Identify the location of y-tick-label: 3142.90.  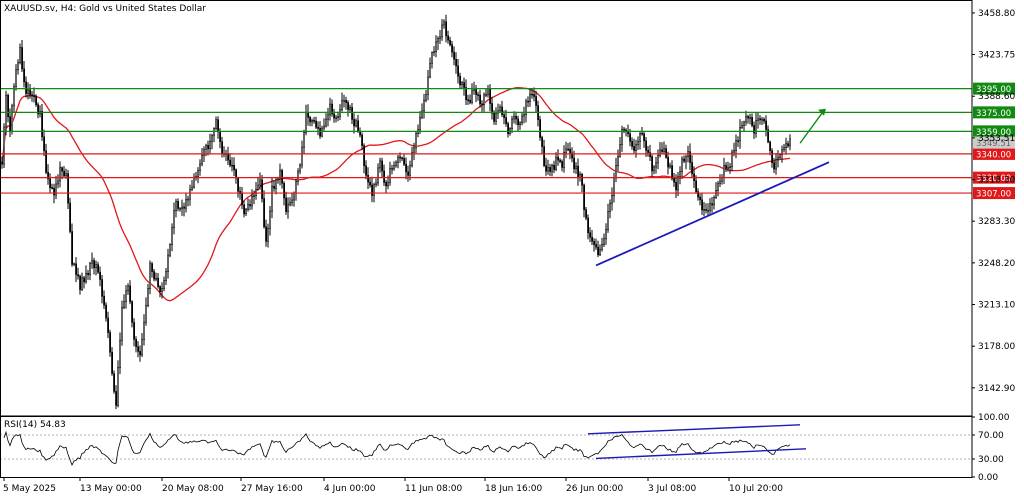
(996, 389).